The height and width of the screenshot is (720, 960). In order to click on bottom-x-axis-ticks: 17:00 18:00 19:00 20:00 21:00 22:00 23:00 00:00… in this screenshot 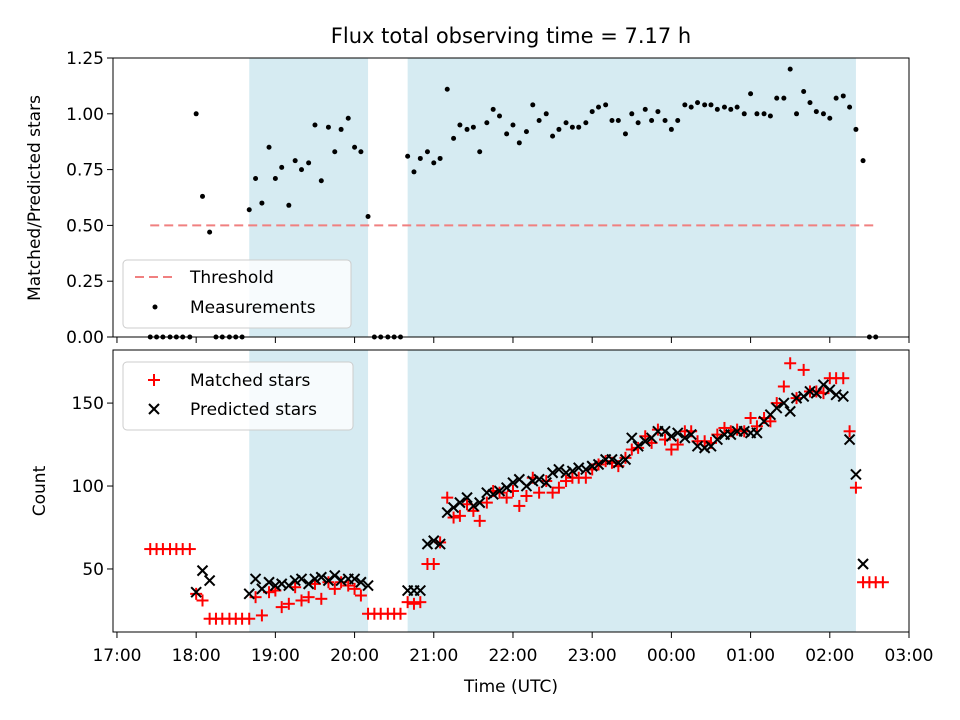, I will do `click(513, 649)`.